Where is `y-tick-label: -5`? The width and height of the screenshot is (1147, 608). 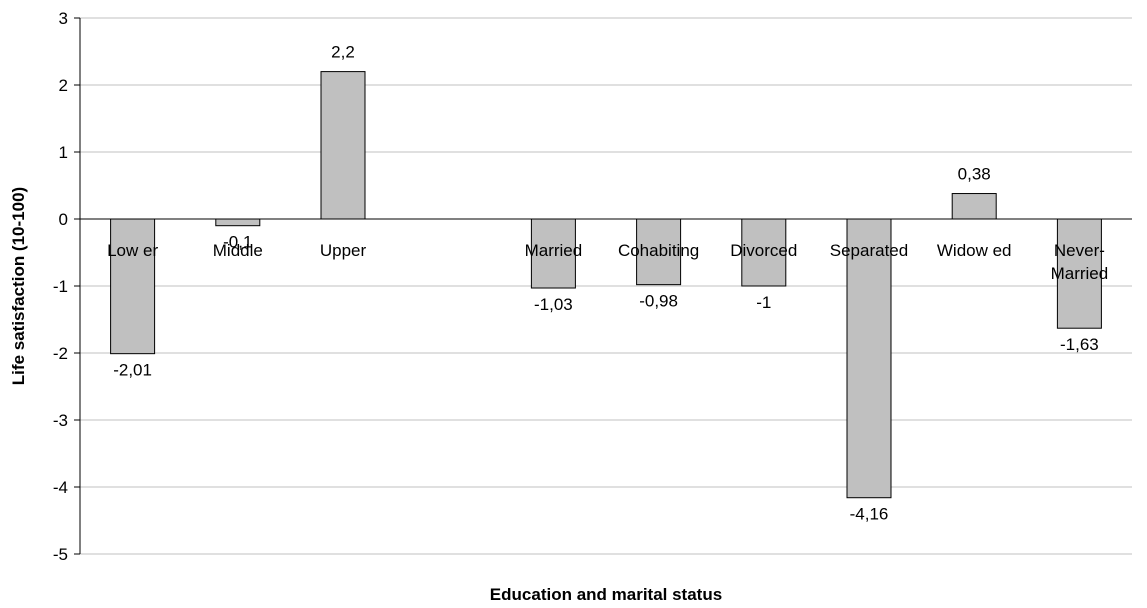
y-tick-label: -5 is located at coordinates (60, 554).